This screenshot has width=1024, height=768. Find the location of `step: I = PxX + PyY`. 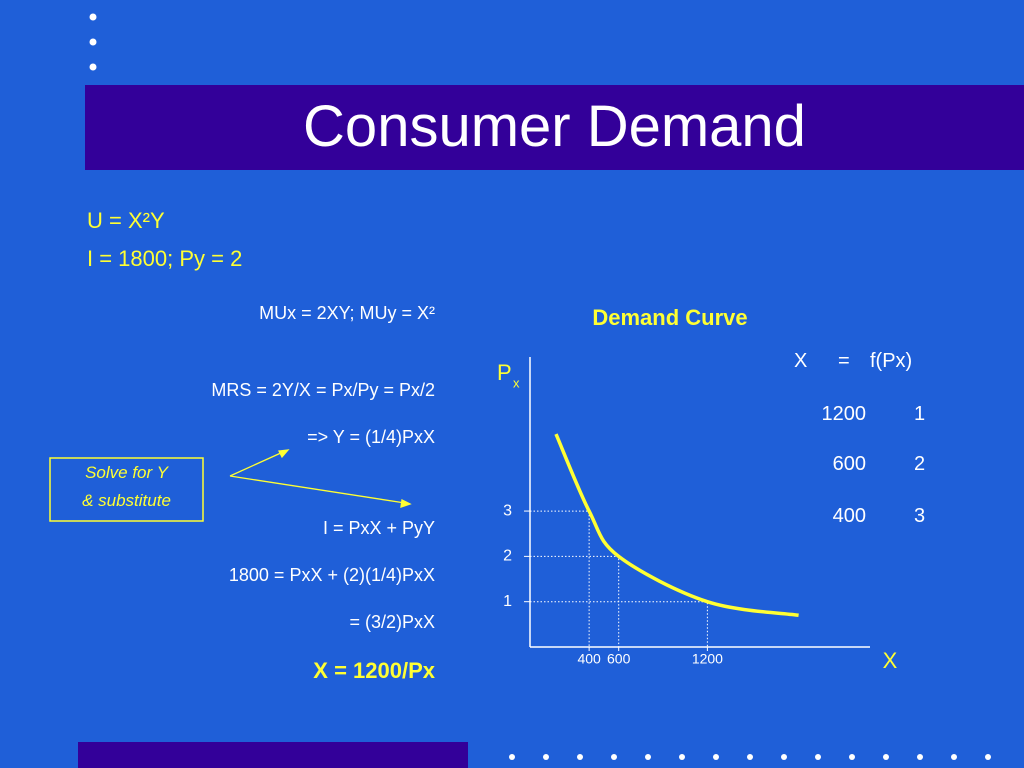

step: I = PxX + PyY is located at coordinates (378, 528).